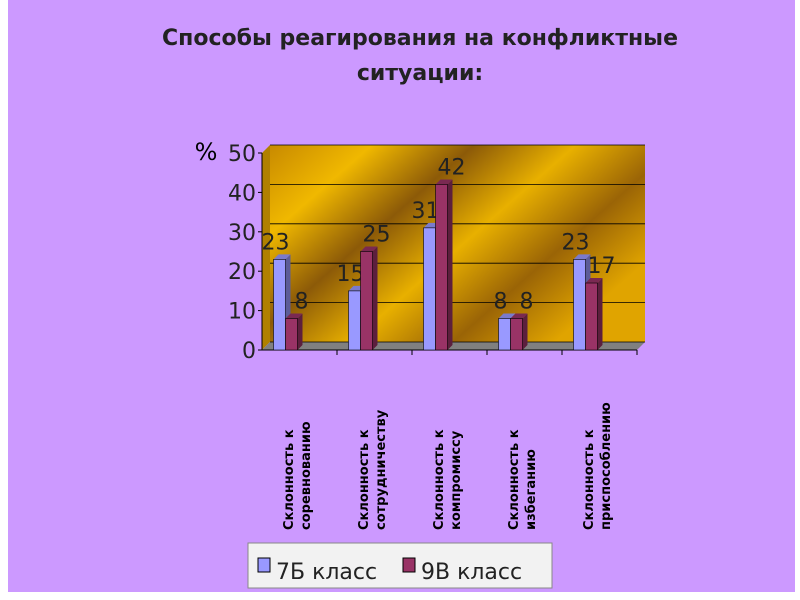  What do you see at coordinates (597, 466) in the screenshot?
I see `x-tick-label: Склонность к приспособлению` at bounding box center [597, 466].